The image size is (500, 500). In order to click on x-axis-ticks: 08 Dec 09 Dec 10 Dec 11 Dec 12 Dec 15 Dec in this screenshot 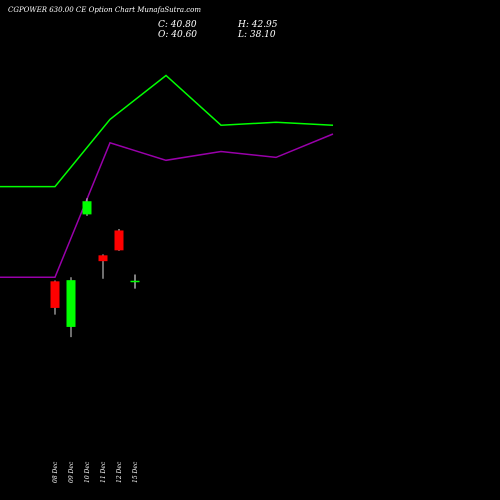, I will do `click(95, 472)`.